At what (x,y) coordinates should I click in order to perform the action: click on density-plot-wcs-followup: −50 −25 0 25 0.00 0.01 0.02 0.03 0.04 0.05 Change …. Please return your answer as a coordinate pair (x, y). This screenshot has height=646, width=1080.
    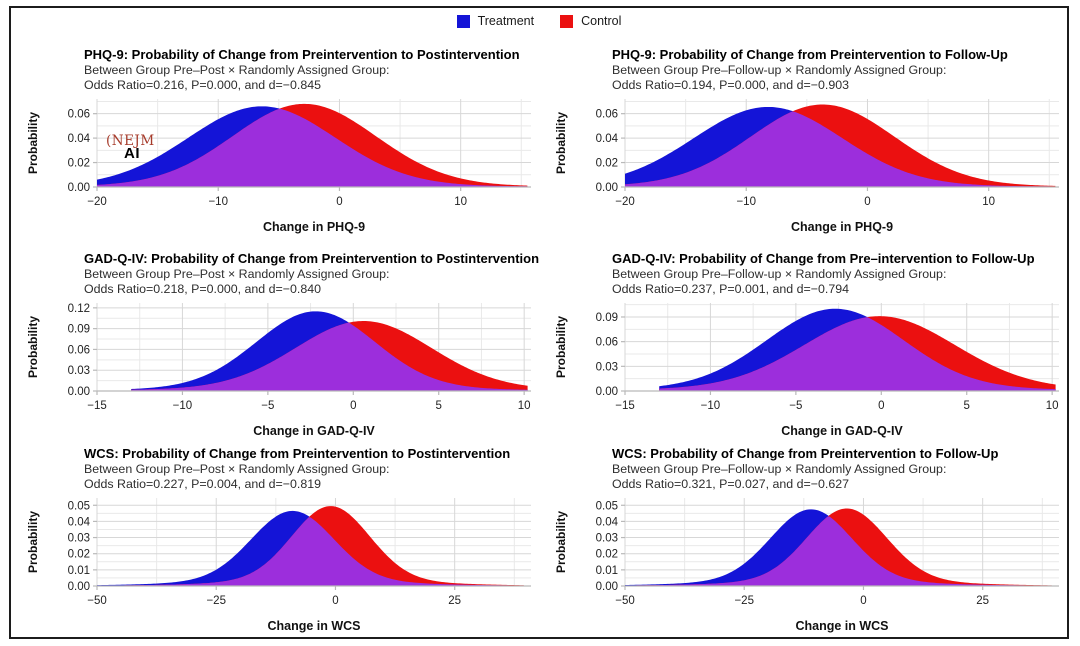
    Looking at the image, I should click on (806, 565).